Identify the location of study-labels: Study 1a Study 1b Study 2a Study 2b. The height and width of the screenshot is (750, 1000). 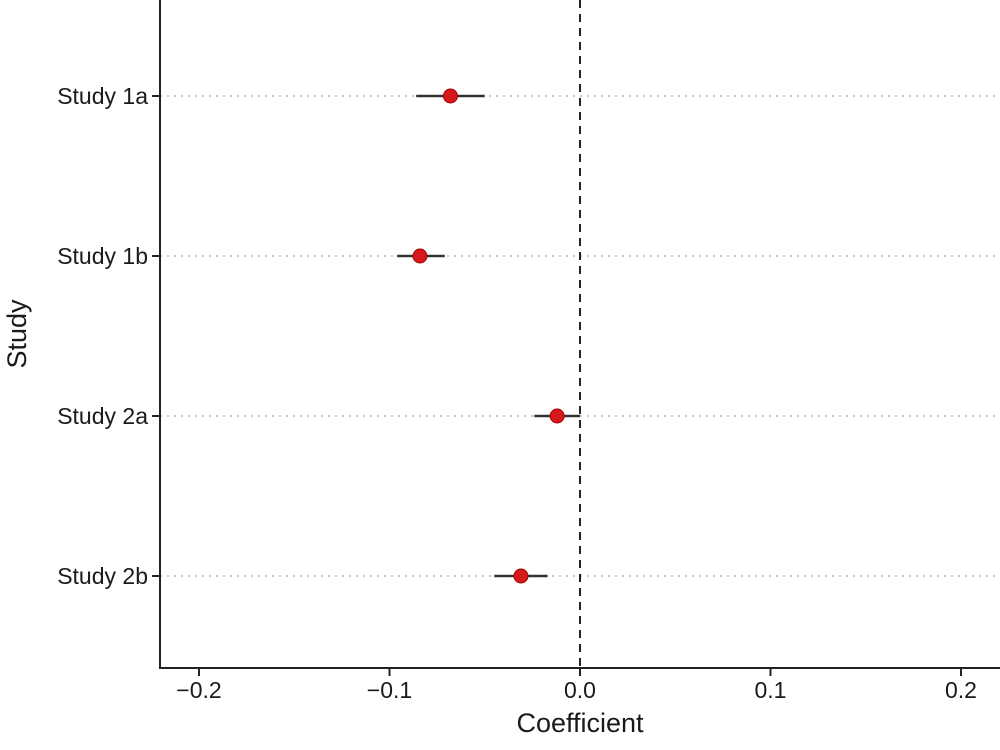
(108, 336).